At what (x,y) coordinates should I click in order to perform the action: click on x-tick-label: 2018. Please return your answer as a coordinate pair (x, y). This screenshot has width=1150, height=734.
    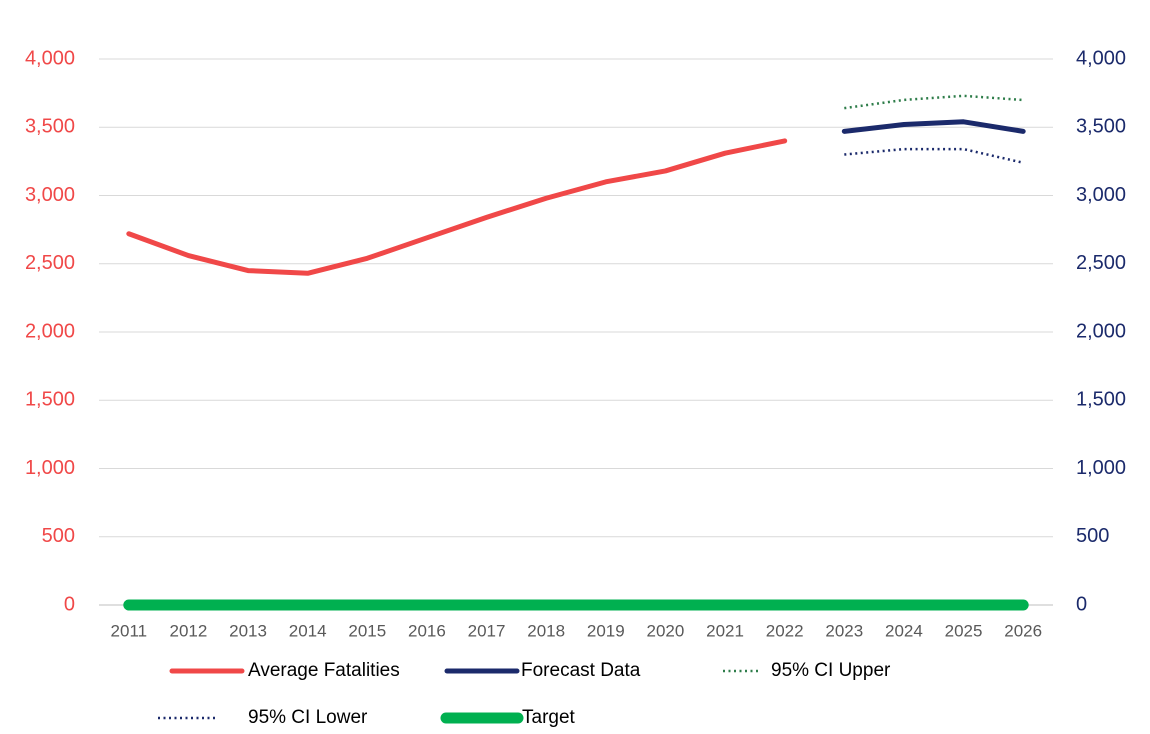
    Looking at the image, I should click on (546, 630).